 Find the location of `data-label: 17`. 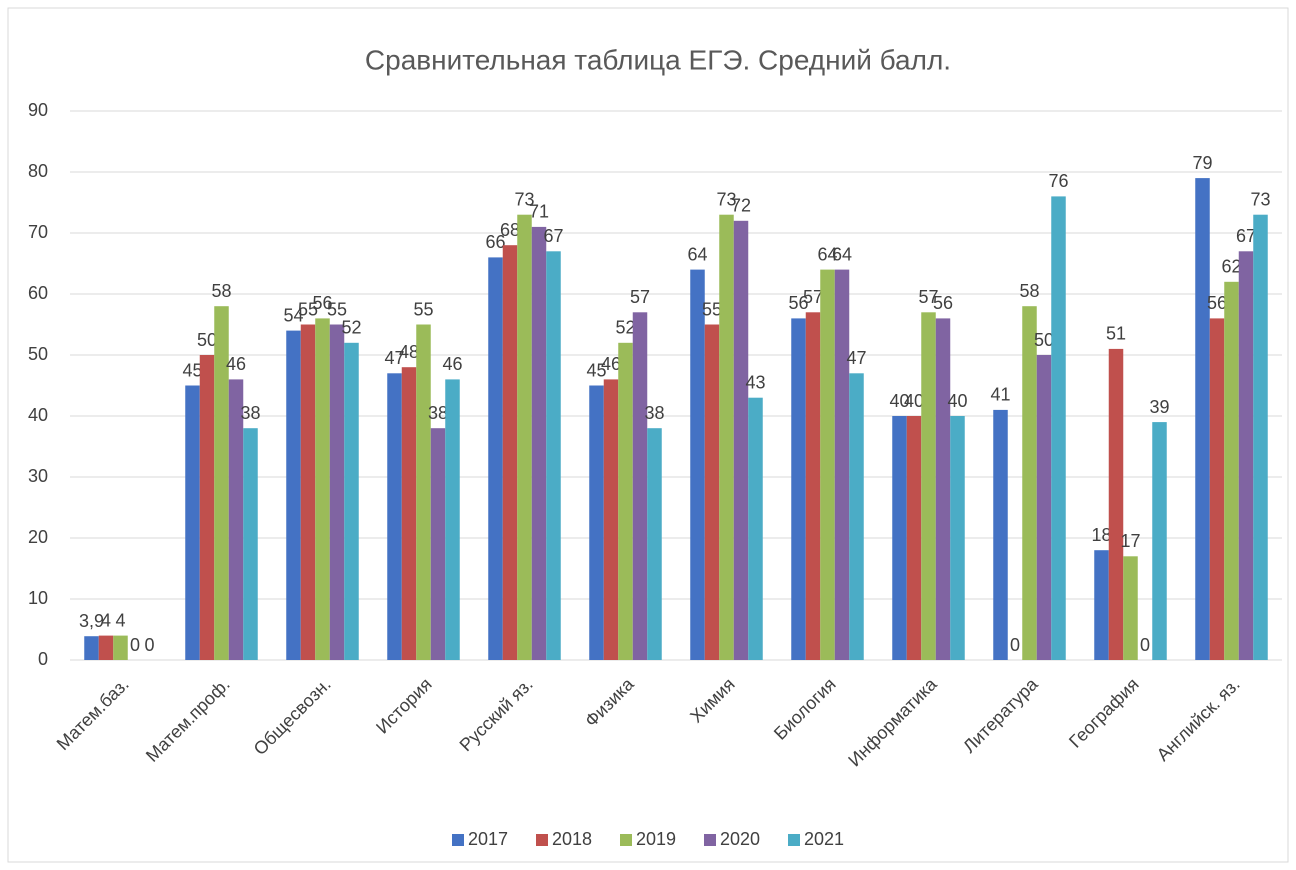

data-label: 17 is located at coordinates (1130, 541).